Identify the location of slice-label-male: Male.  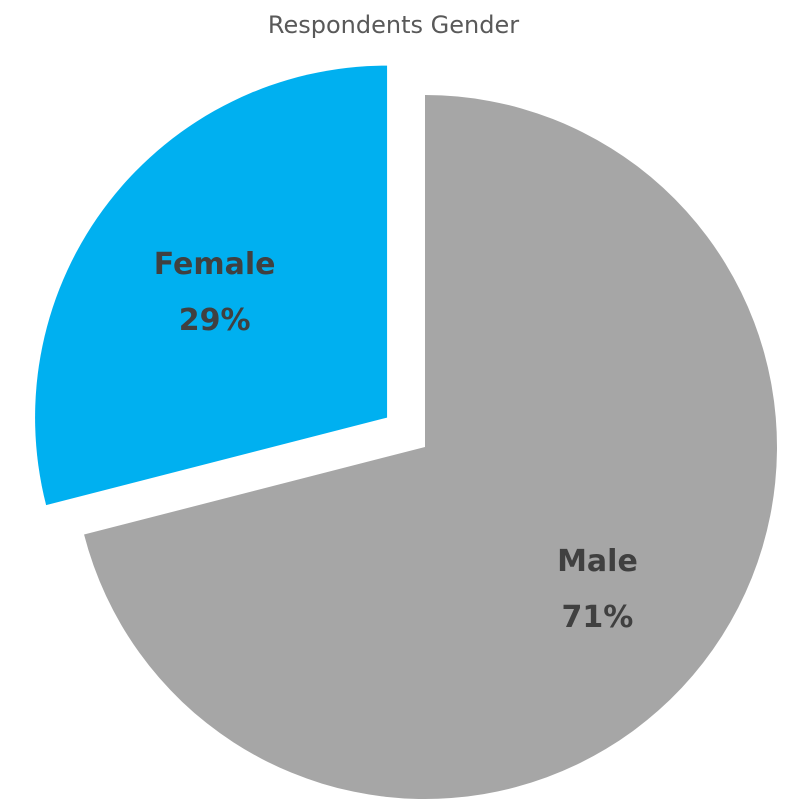
(597, 561).